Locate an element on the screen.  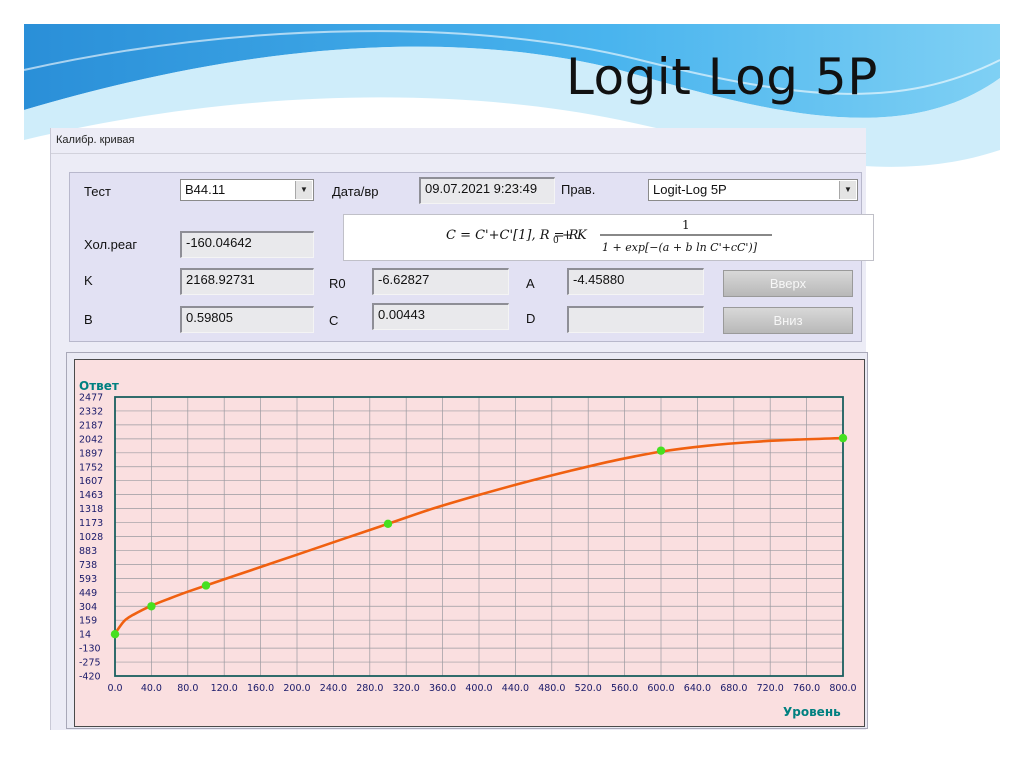
x-axis-label: Уровень is located at coordinates (812, 712).